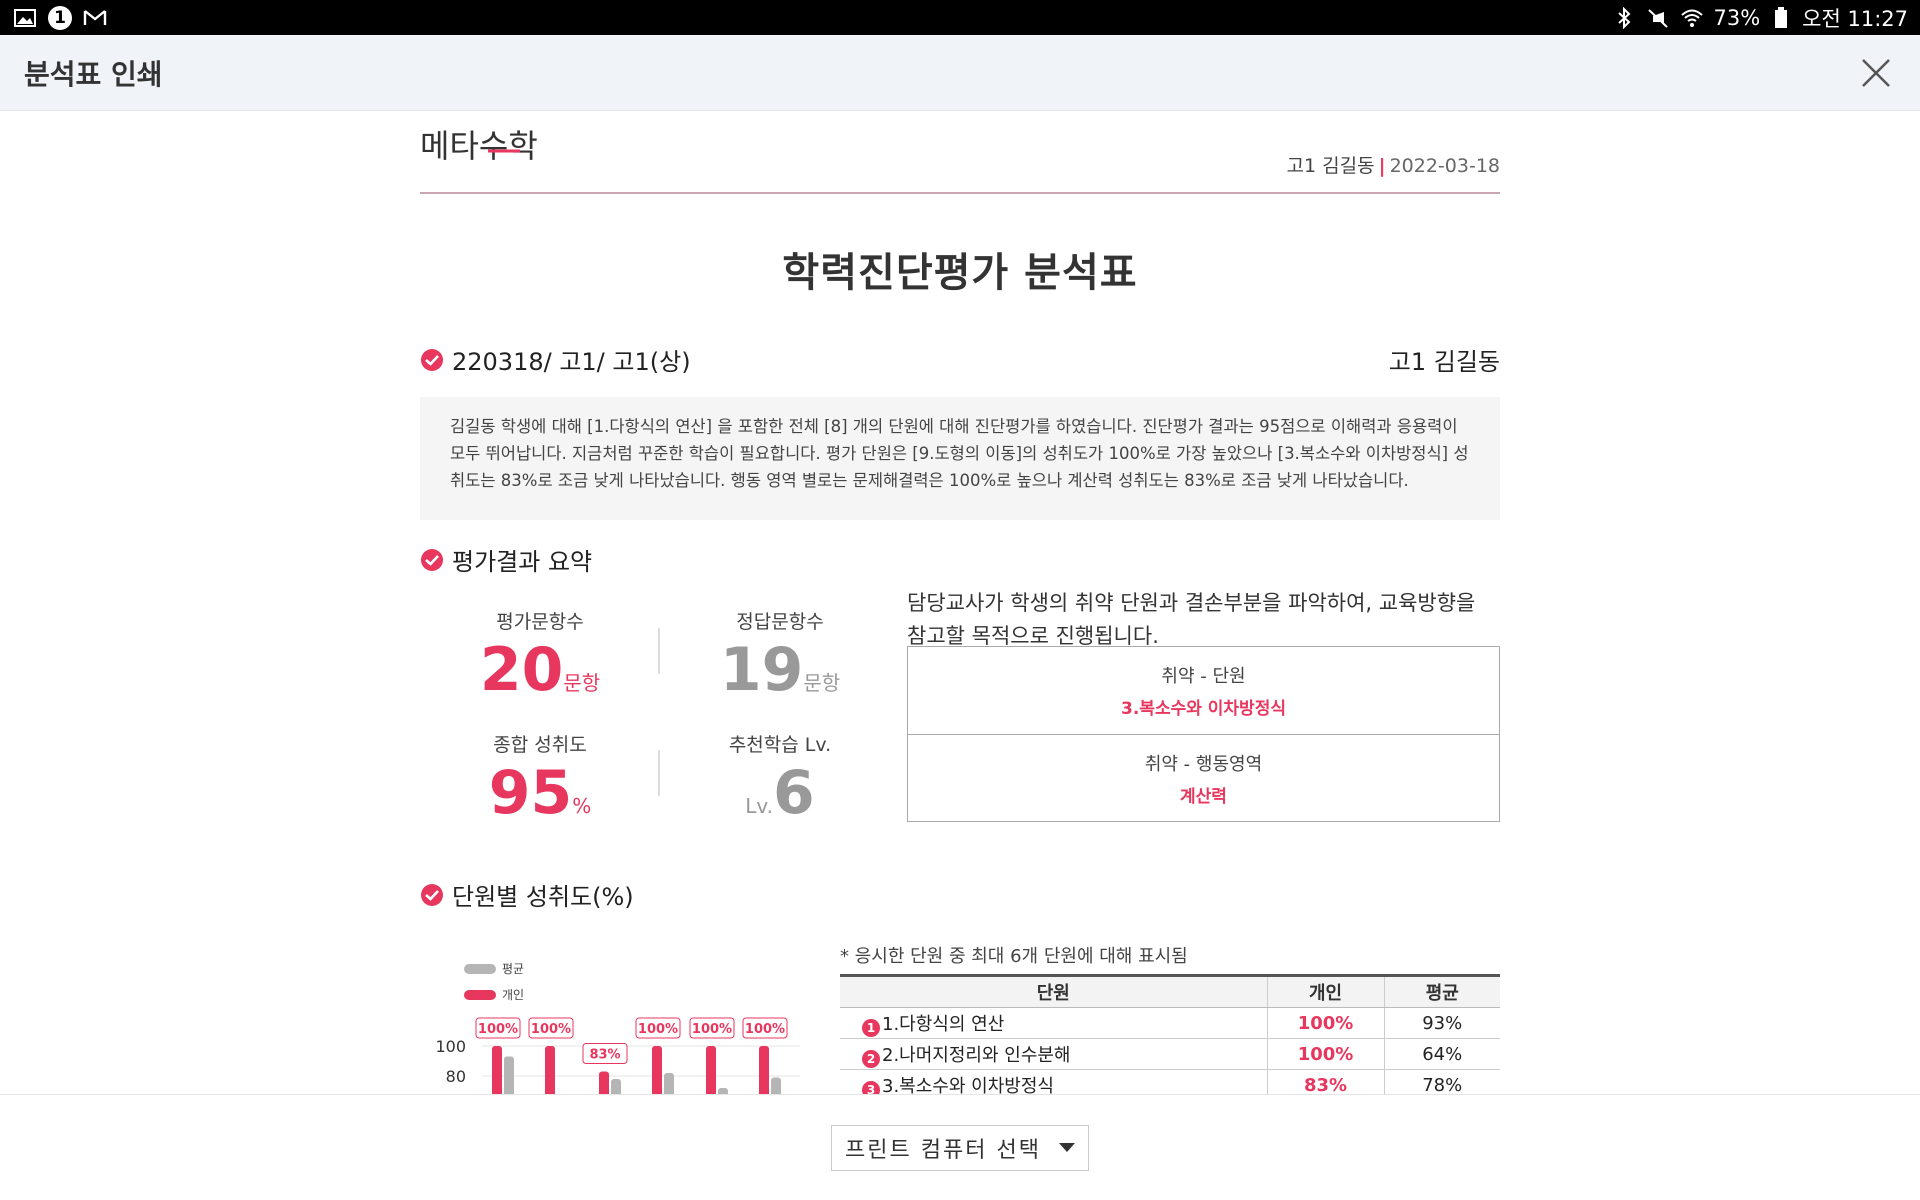 The image size is (1920, 1200). What do you see at coordinates (871, 1058) in the screenshot?
I see `row-number-badge: 2` at bounding box center [871, 1058].